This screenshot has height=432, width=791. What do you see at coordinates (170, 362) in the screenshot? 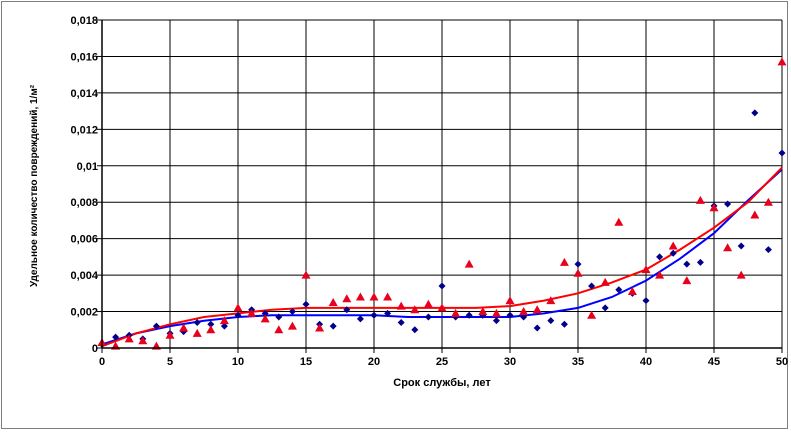
I see `x-tick-label: 5` at bounding box center [170, 362].